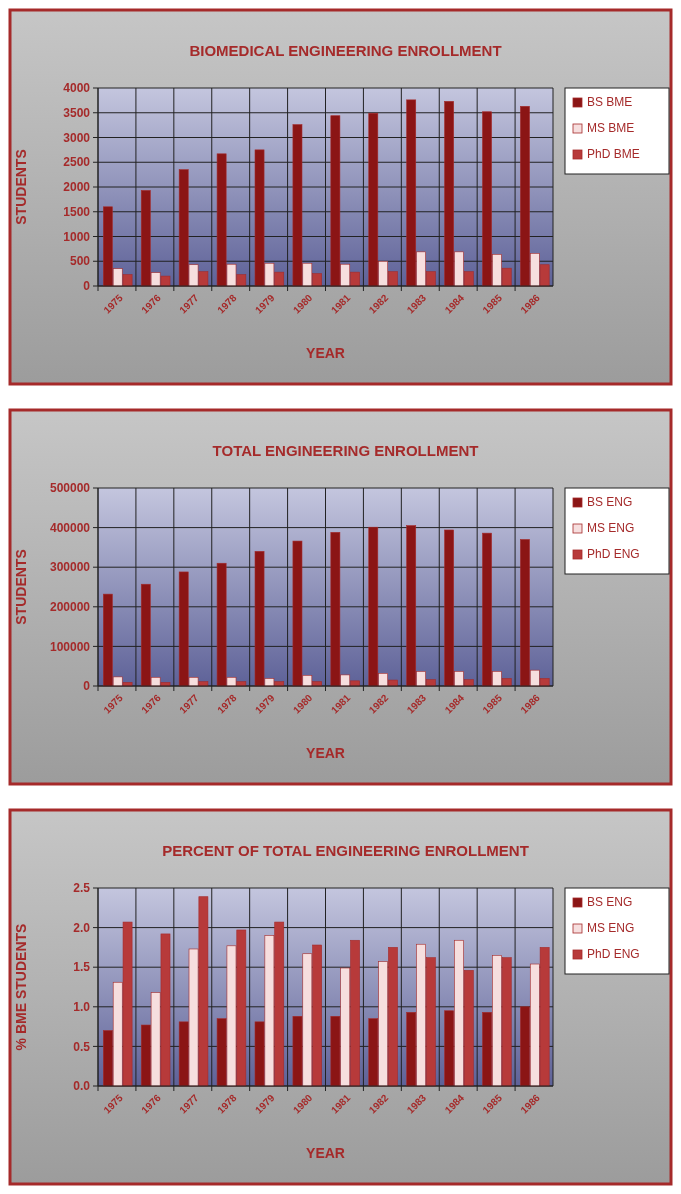 The height and width of the screenshot is (1194, 681). Describe the element at coordinates (70, 567) in the screenshot. I see `y-tick-label: 300000` at that location.